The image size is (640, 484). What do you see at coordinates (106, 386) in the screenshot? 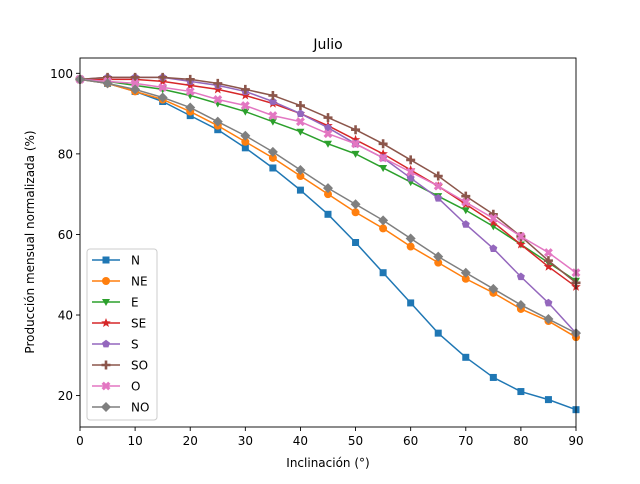
I see `legend-marker-o` at bounding box center [106, 386].